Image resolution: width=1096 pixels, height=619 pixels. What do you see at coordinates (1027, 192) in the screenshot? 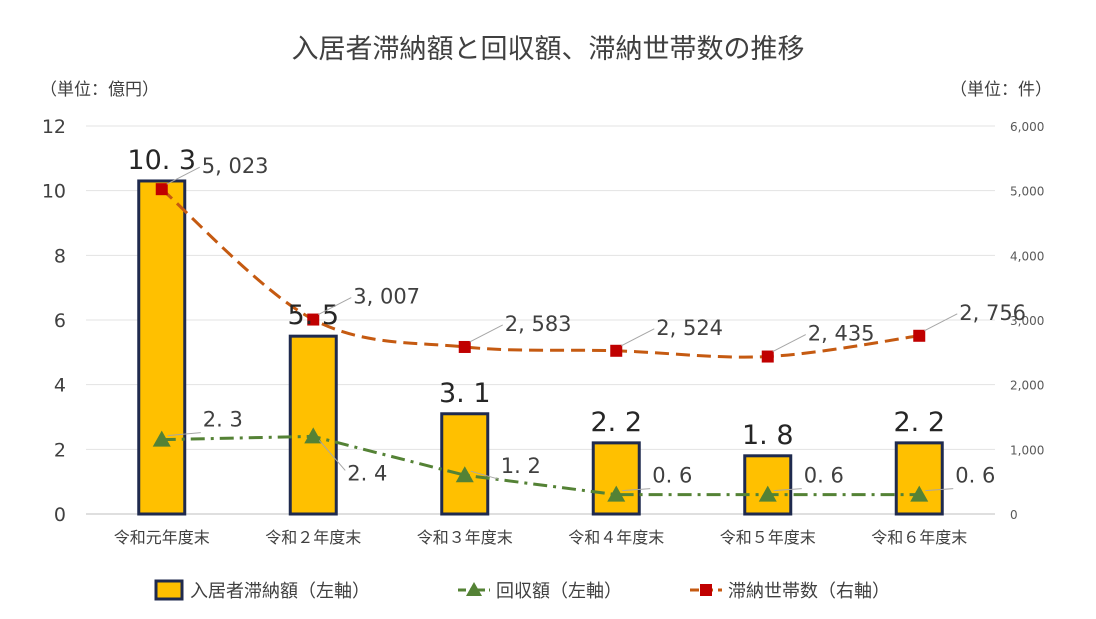
I see `y-tick-right: 5,000` at bounding box center [1027, 192].